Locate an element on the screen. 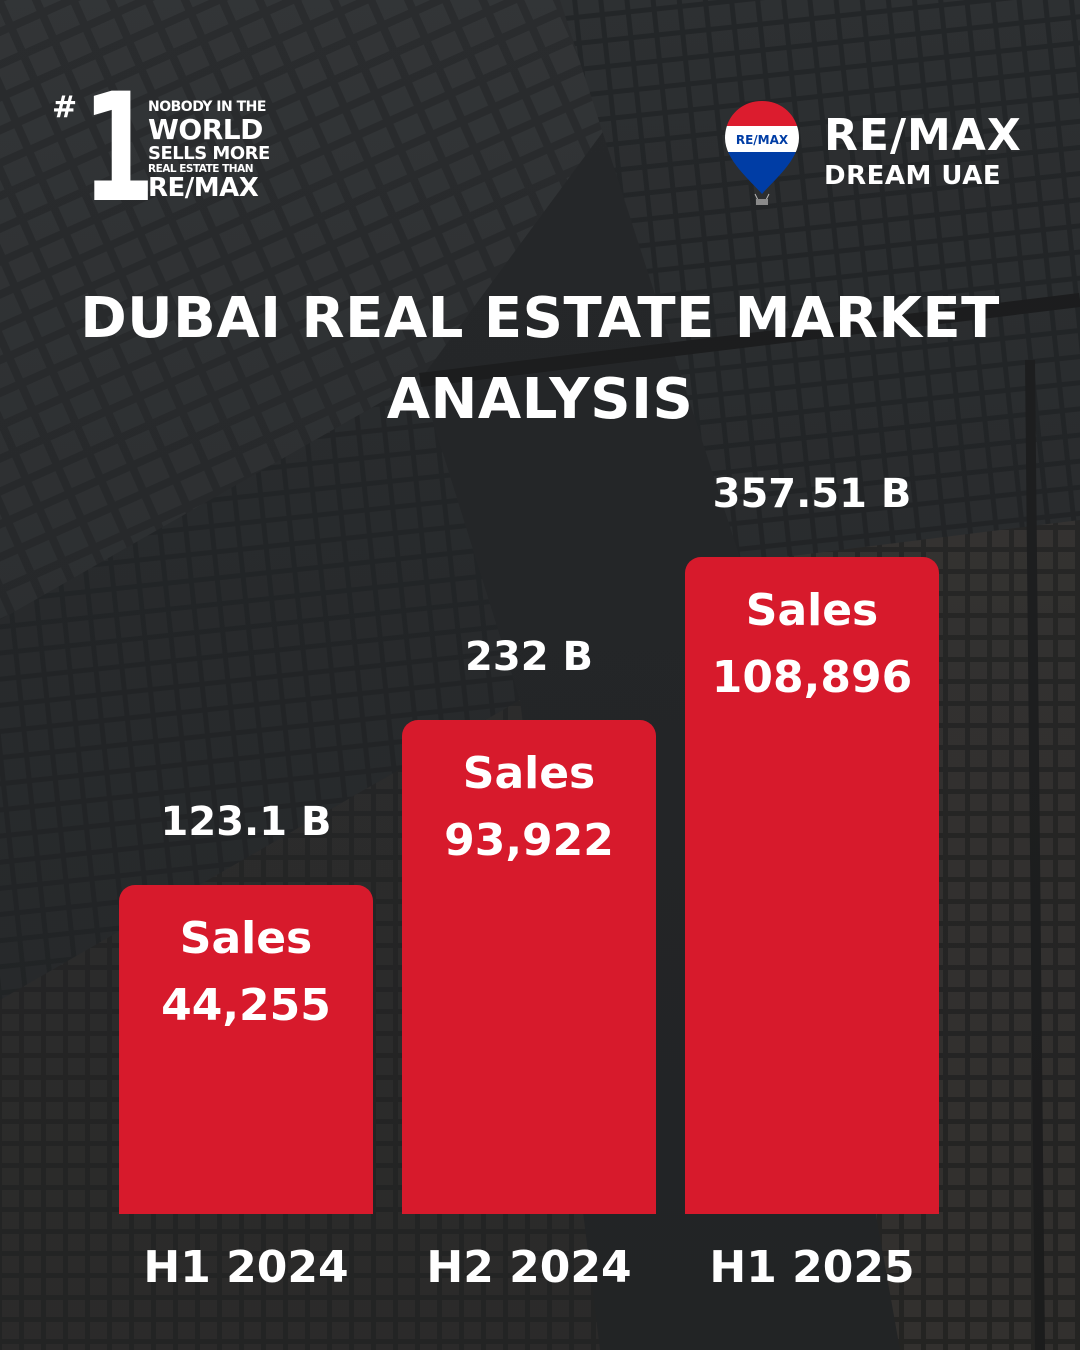  category-label: H1 2024 is located at coordinates (246, 1267).